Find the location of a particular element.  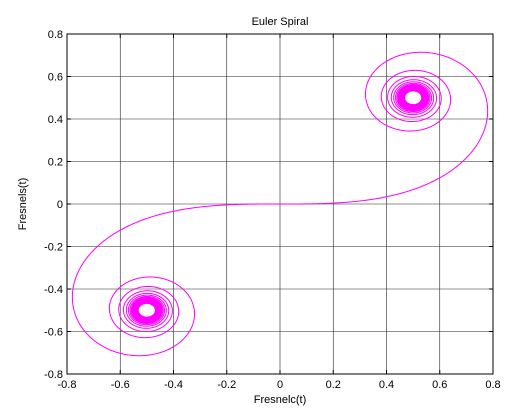

chart-title: Euler Spiral is located at coordinates (280, 22).